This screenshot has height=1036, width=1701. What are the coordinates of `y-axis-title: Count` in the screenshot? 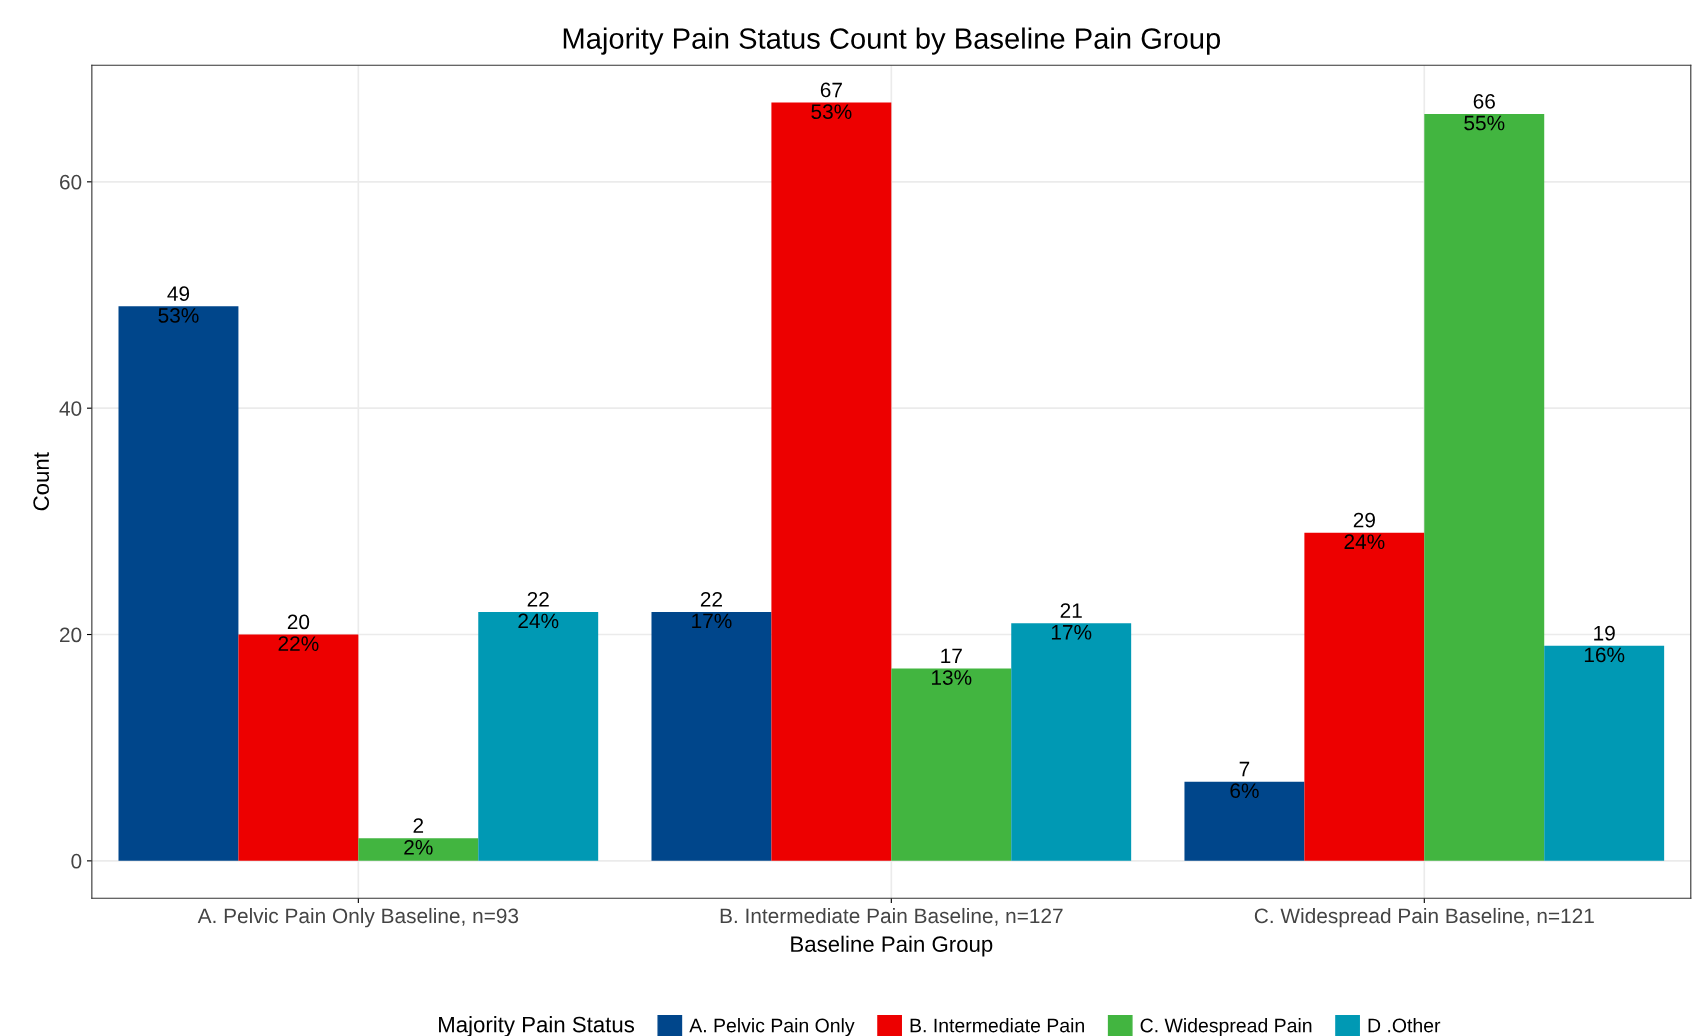 It's located at (41, 481).